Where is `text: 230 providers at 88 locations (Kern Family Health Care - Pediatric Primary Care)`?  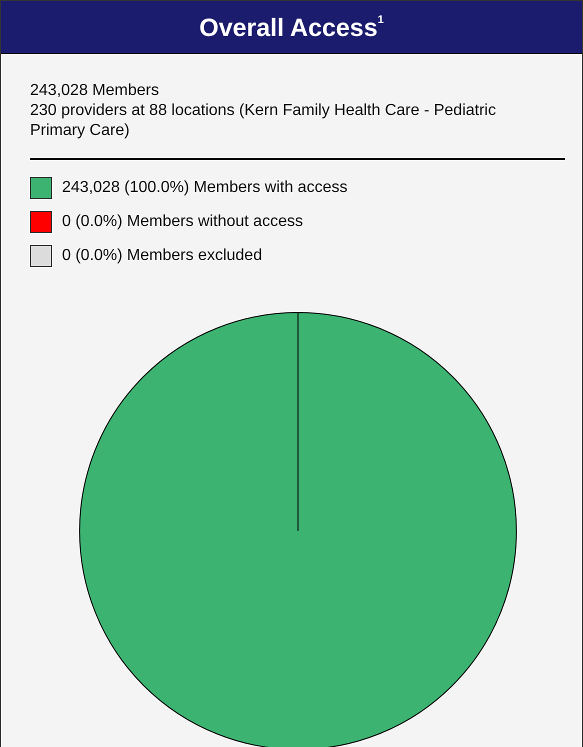
text: 230 providers at 88 locations (Kern Family Health Care - Pediatric Primary Care) is located at coordinates (263, 121).